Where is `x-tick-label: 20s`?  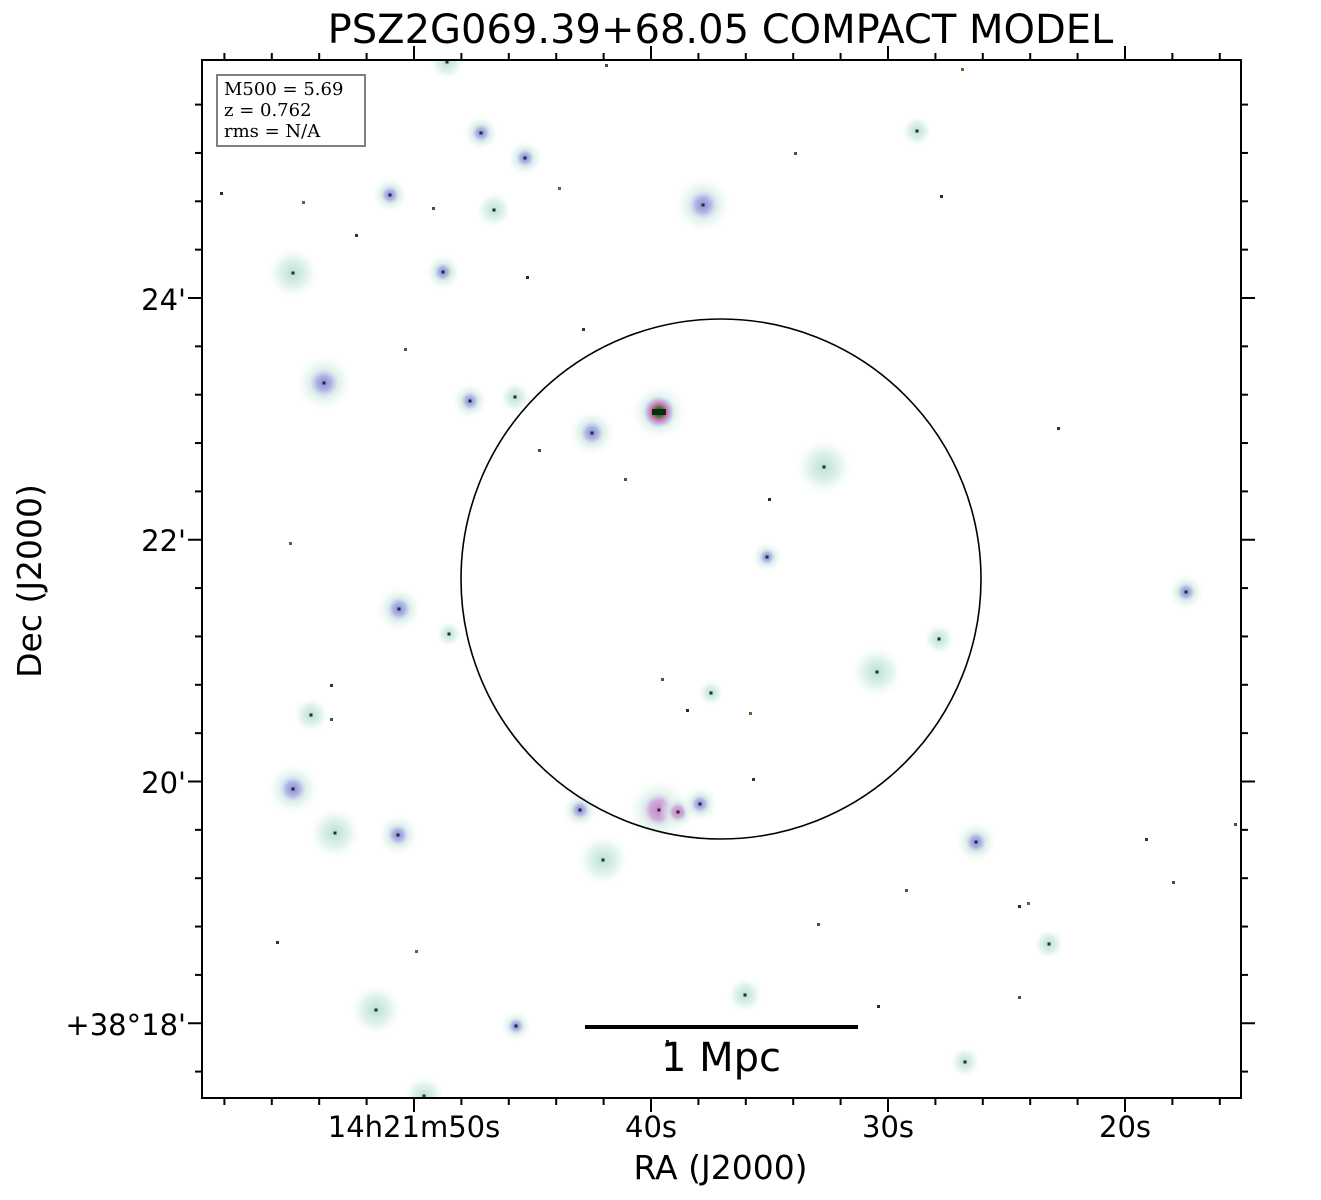 x-tick-label: 20s is located at coordinates (1125, 1127).